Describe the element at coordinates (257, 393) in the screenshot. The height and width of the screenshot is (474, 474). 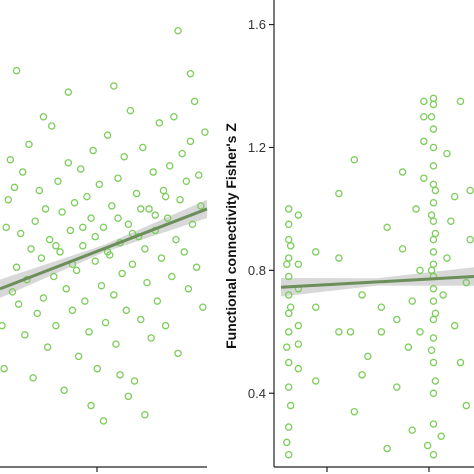
I see `right-y-tick-label: 0.4` at that location.